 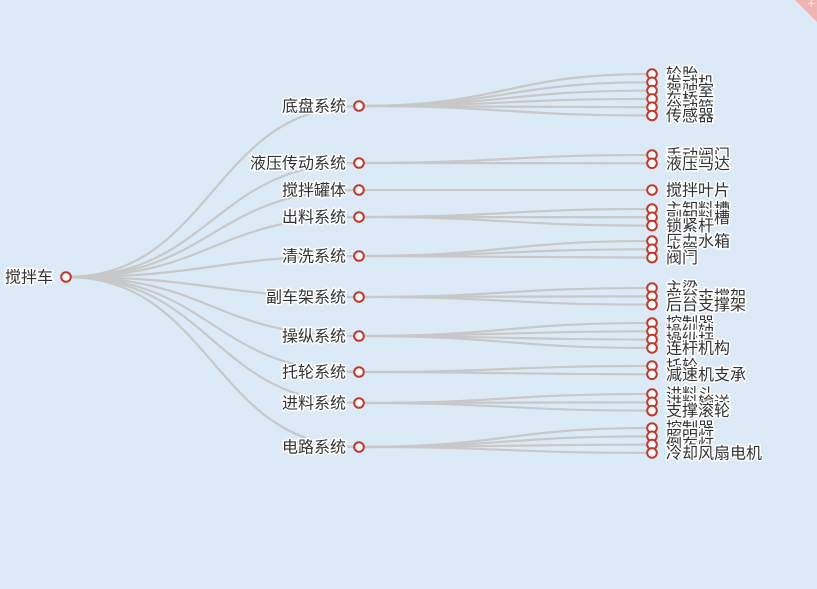 What do you see at coordinates (690, 436) in the screenshot?
I see `node-label: 照明灯` at bounding box center [690, 436].